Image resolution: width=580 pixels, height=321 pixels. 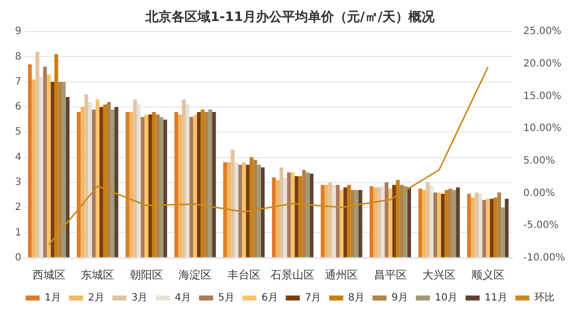 I want to click on y2-tick-label: 25.00%, so click(x=542, y=32).